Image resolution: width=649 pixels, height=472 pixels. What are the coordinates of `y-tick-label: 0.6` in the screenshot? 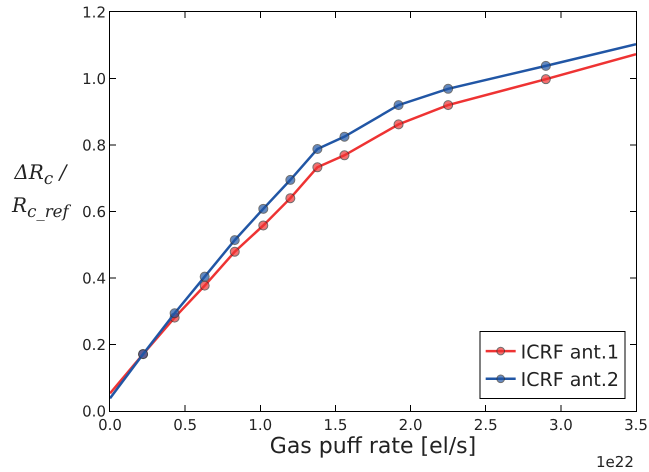 It's located at (94, 211).